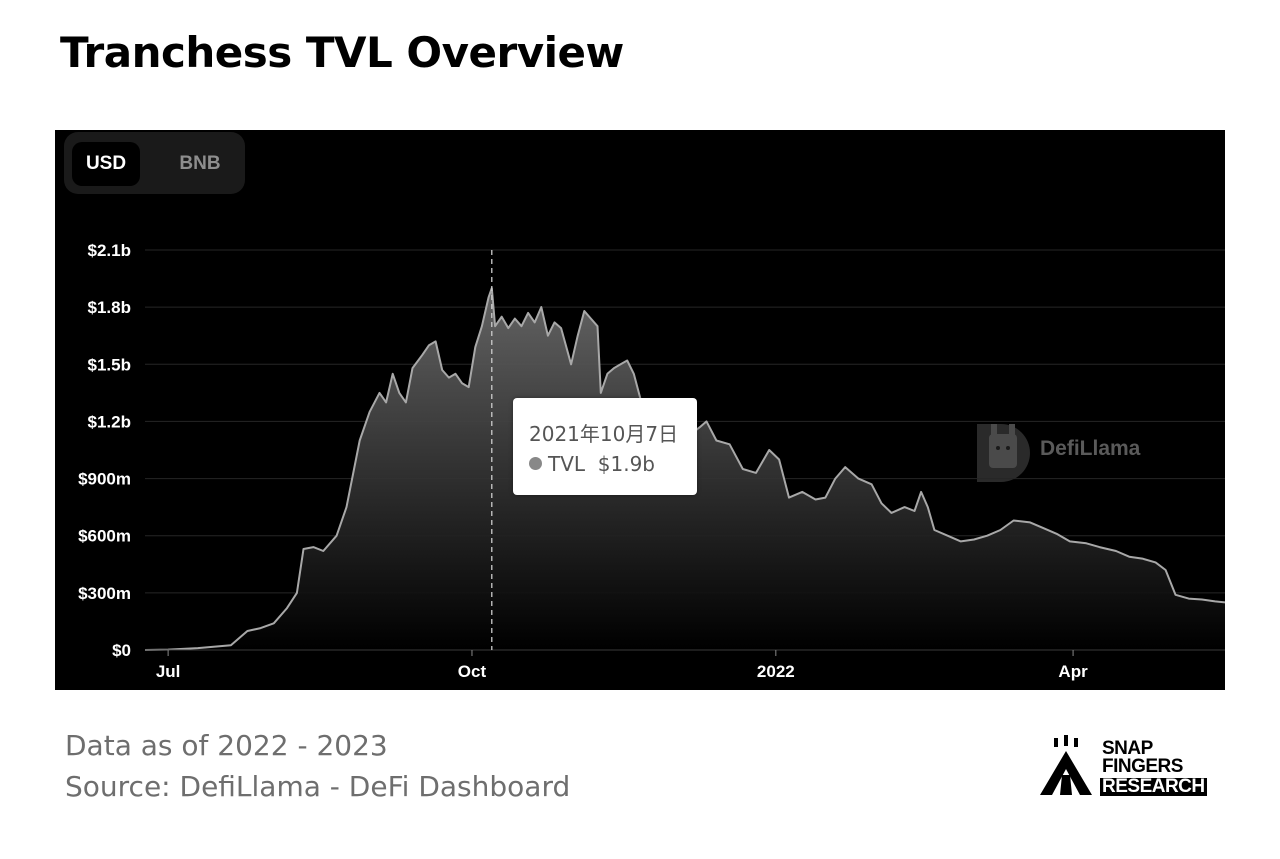  What do you see at coordinates (104, 593) in the screenshot?
I see `y-tick-label: $300m` at bounding box center [104, 593].